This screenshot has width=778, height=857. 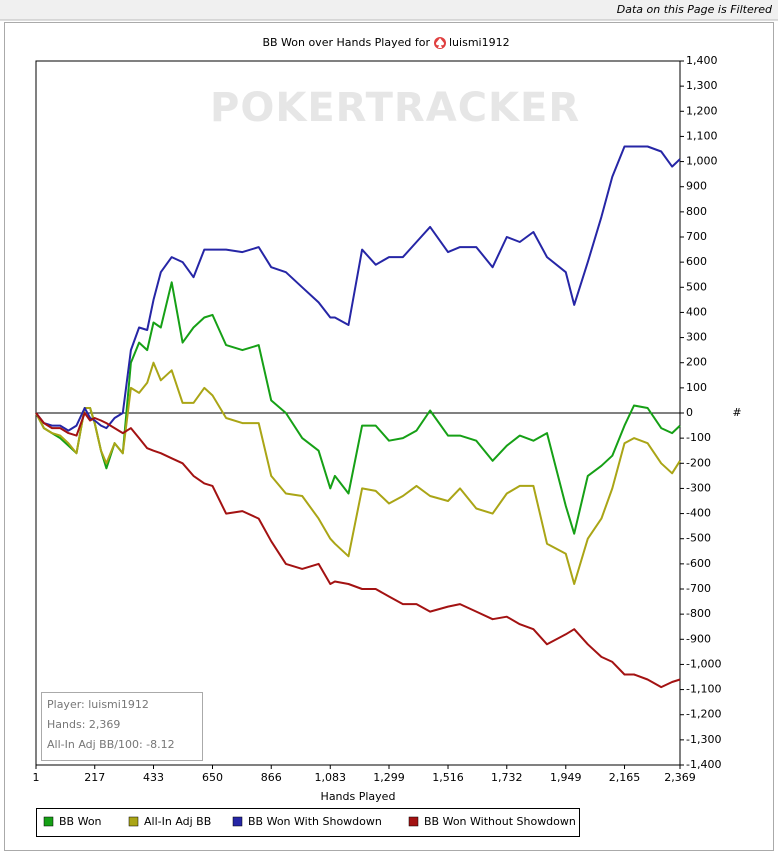 I want to click on chart-title-player: luismi1912, so click(x=479, y=42).